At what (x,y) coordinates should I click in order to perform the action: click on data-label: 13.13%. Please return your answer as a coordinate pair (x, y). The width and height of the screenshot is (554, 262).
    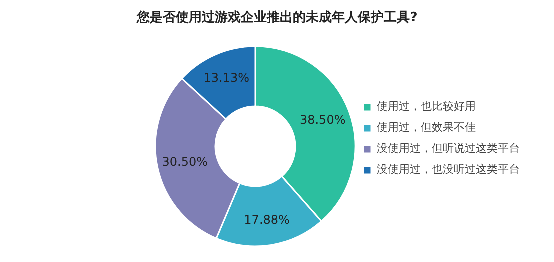
    Looking at the image, I should click on (227, 78).